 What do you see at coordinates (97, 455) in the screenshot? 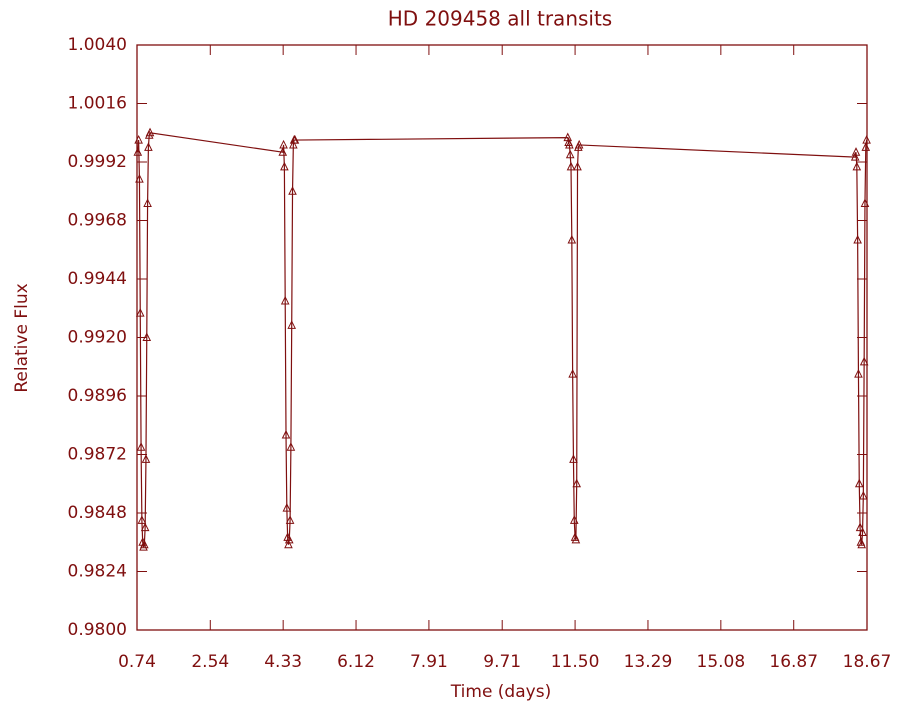
I see `y-tick-label: 0.9872` at bounding box center [97, 455].